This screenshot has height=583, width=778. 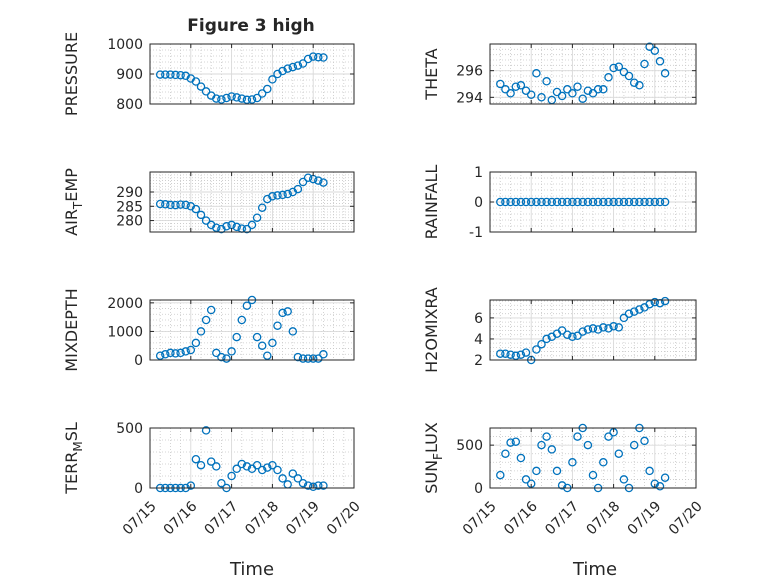 What do you see at coordinates (478, 173) in the screenshot?
I see `y-tick-label: 1` at bounding box center [478, 173].